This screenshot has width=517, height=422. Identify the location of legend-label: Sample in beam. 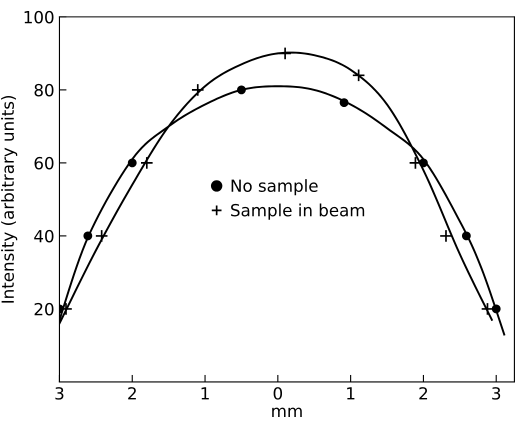
(297, 212).